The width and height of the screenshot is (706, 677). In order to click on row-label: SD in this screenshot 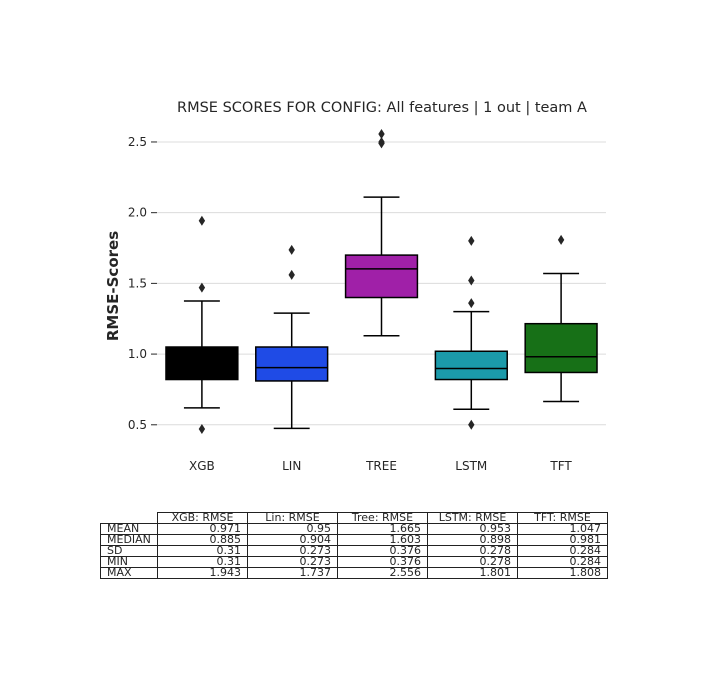, I will do `click(129, 551)`.